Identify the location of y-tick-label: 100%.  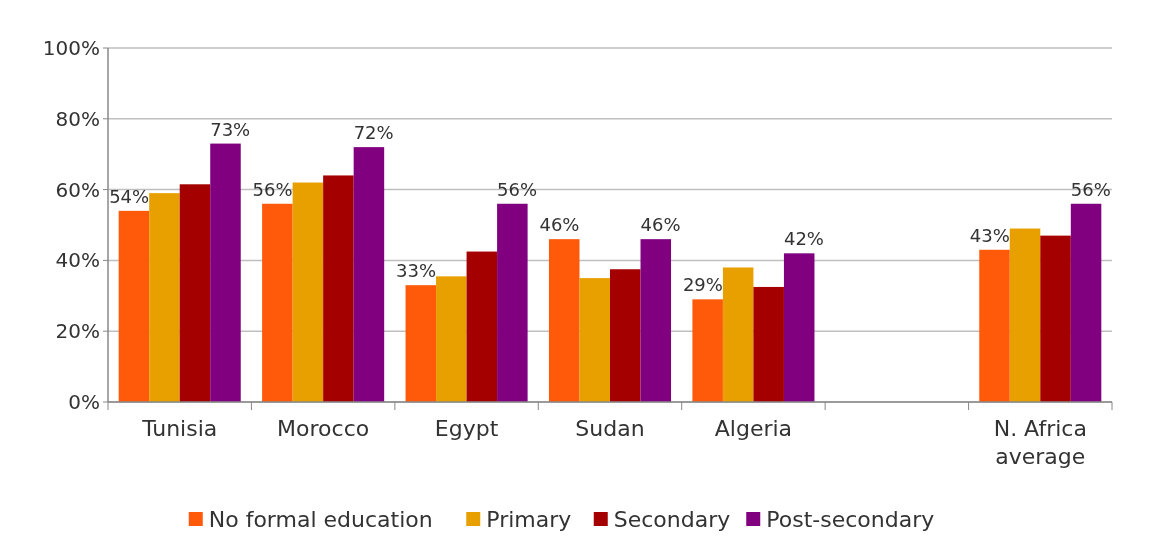
(71, 48).